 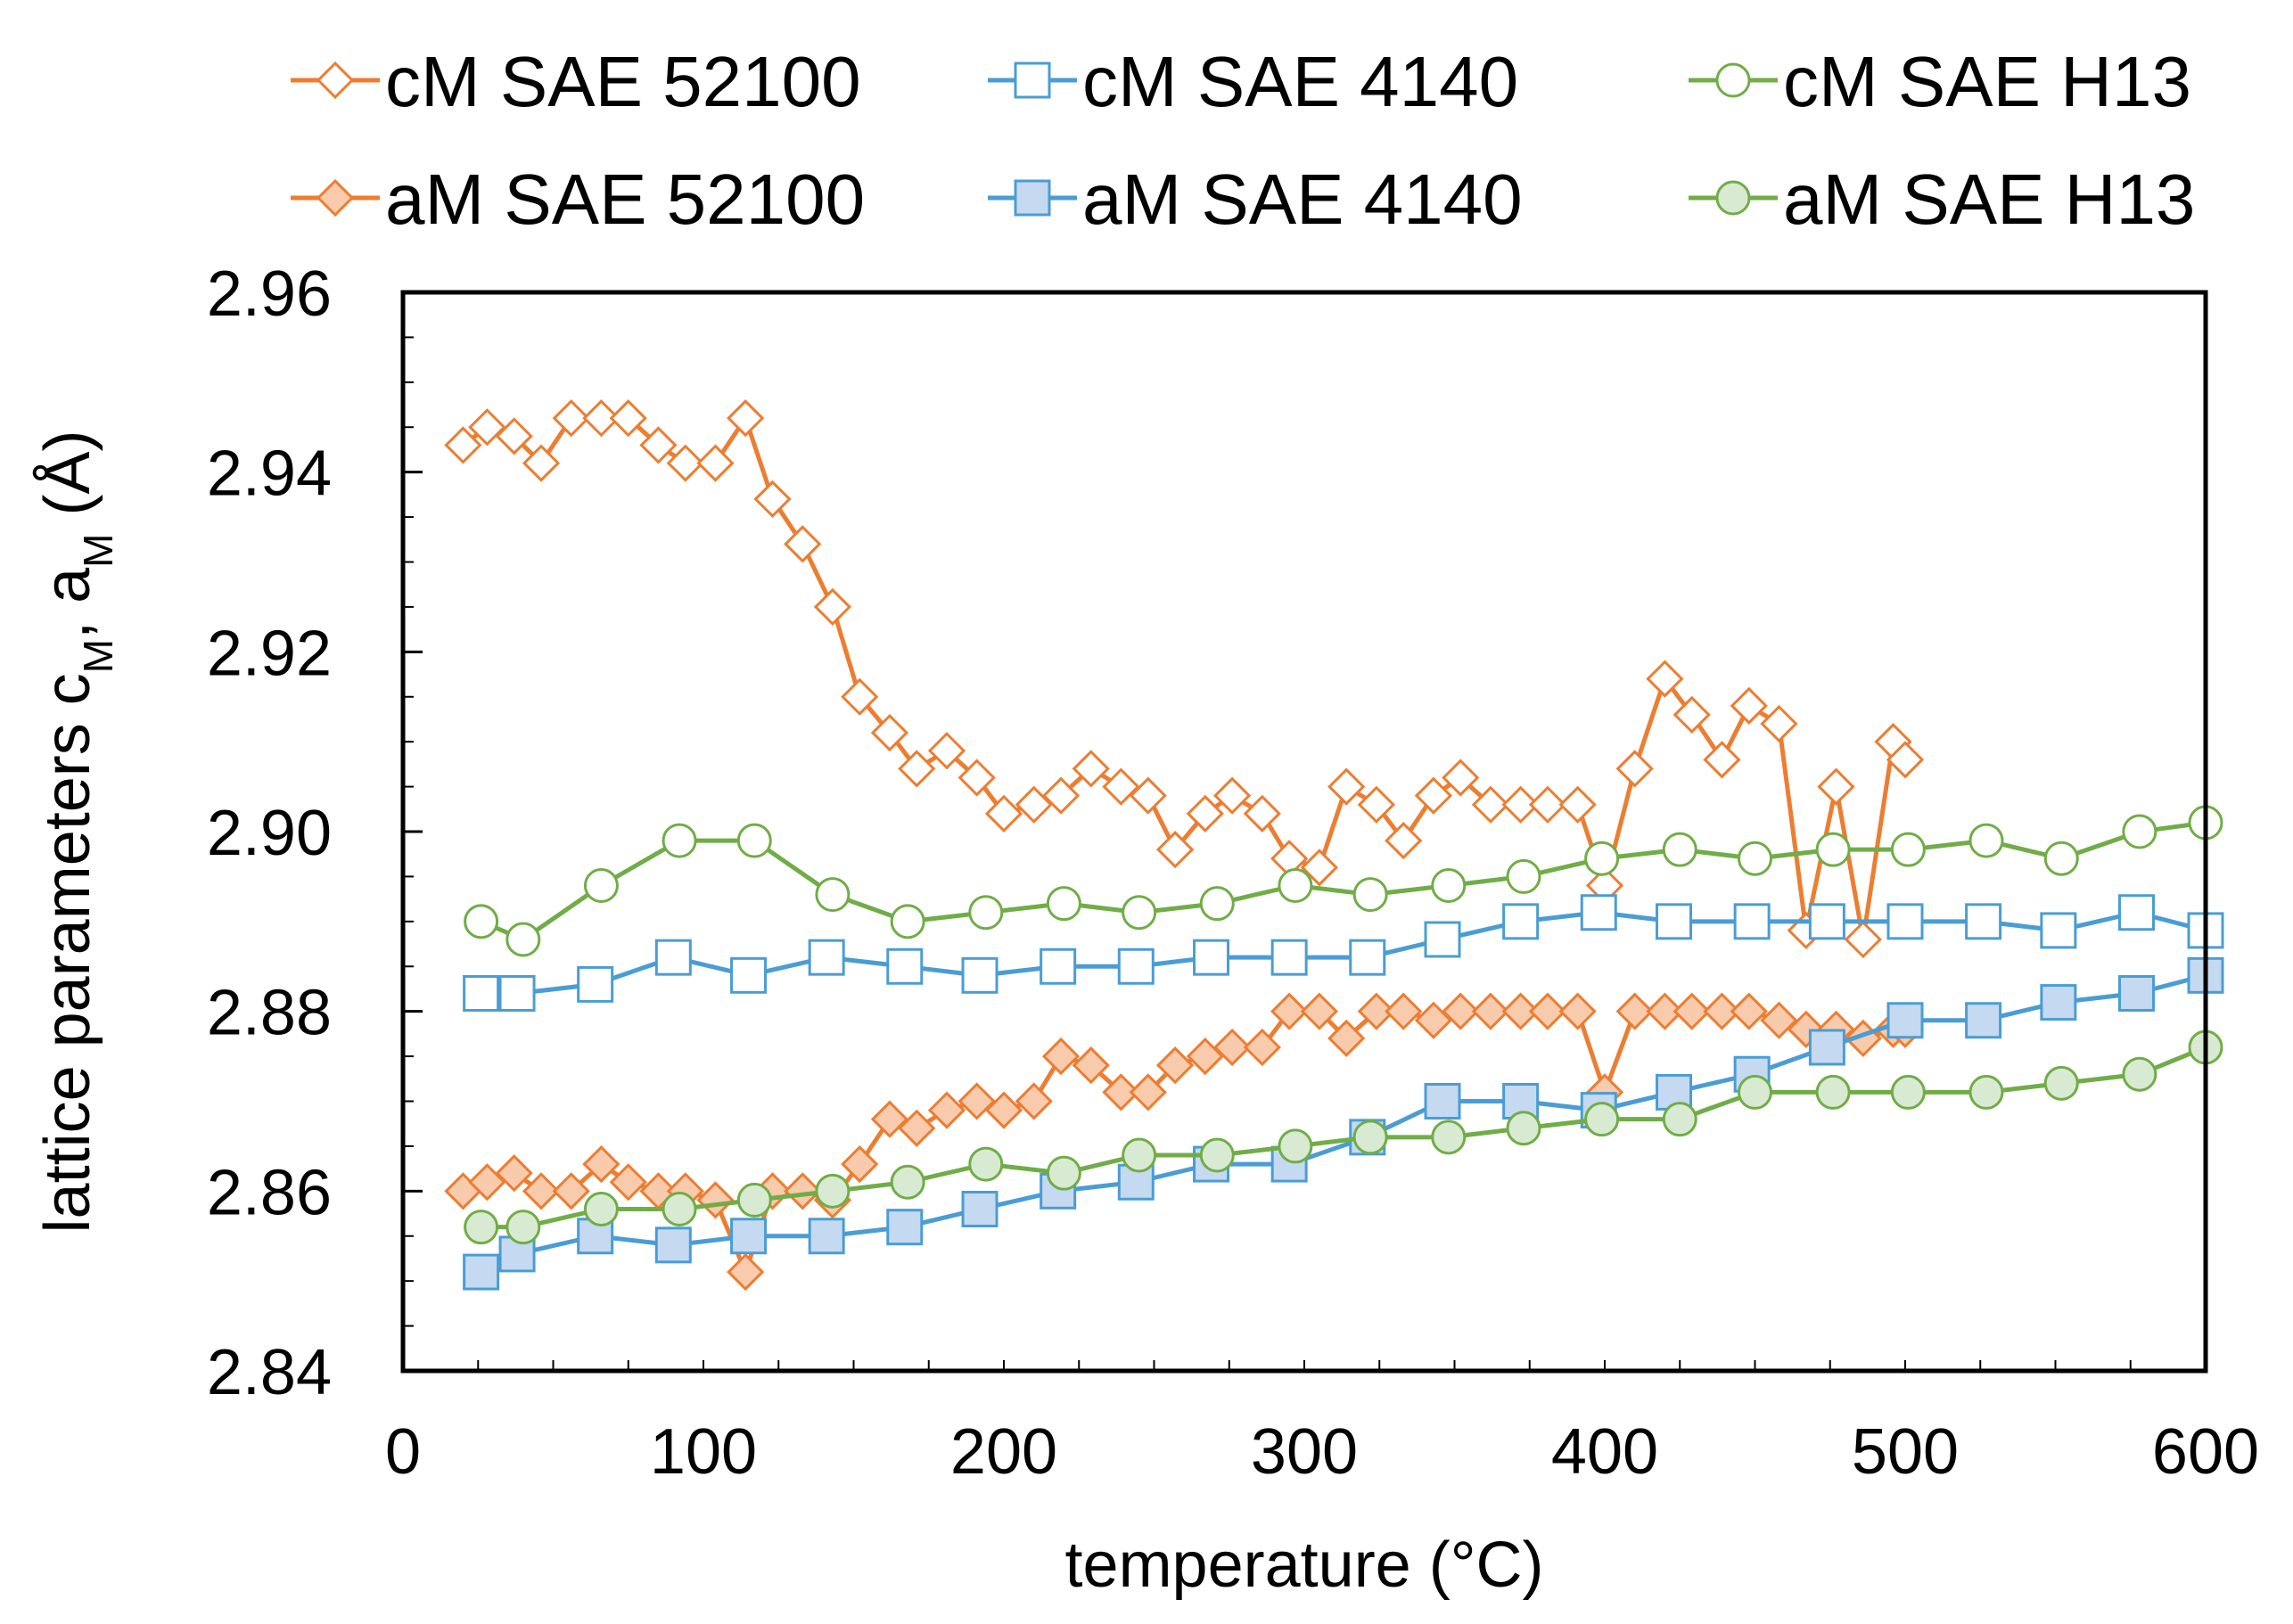 I want to click on legend-label: cM SAE 52100, so click(x=623, y=81).